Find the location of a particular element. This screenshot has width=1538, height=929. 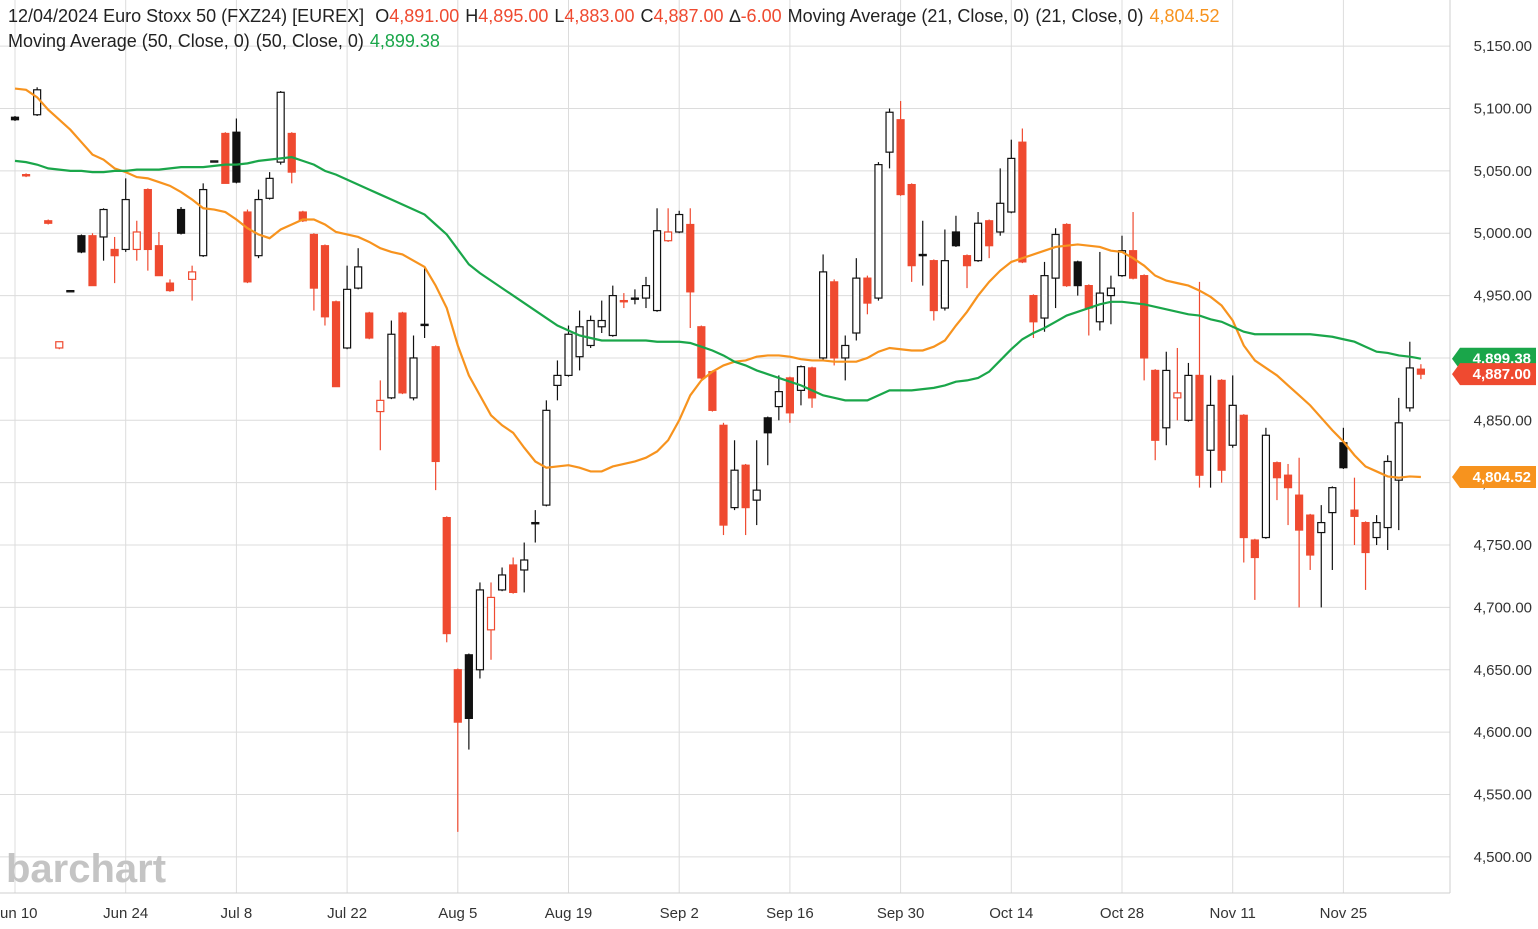

y-tick-label: 4,600.00 is located at coordinates (1503, 732).